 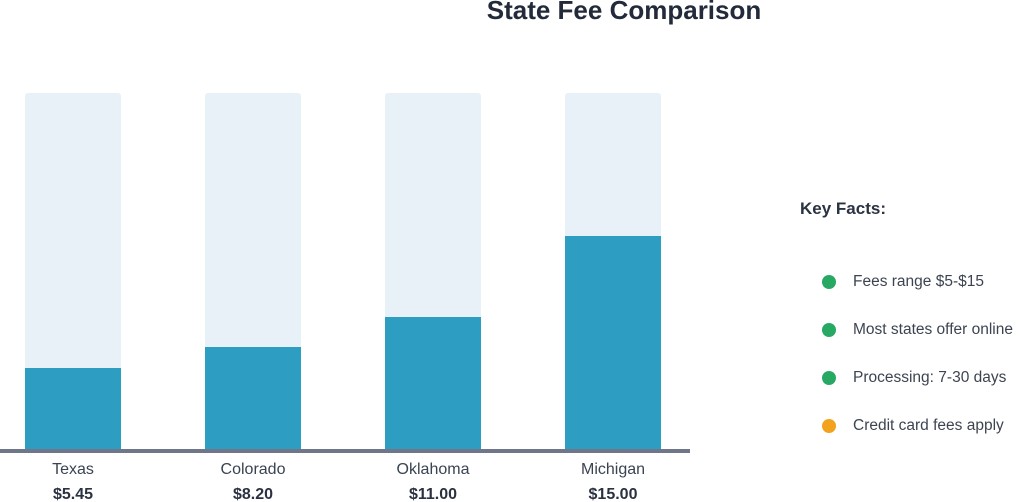 I want to click on bar-category-label: Colorado, so click(x=253, y=469).